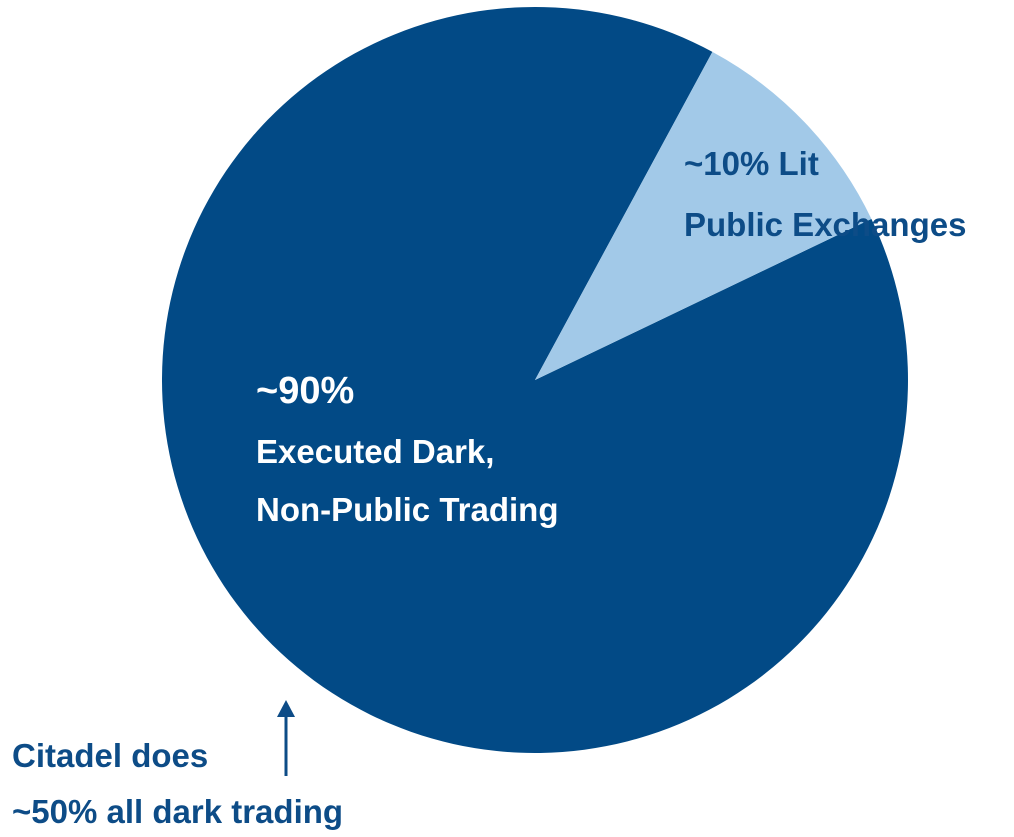  What do you see at coordinates (177, 811) in the screenshot?
I see `annotation-line-2: ~50% all dark trading` at bounding box center [177, 811].